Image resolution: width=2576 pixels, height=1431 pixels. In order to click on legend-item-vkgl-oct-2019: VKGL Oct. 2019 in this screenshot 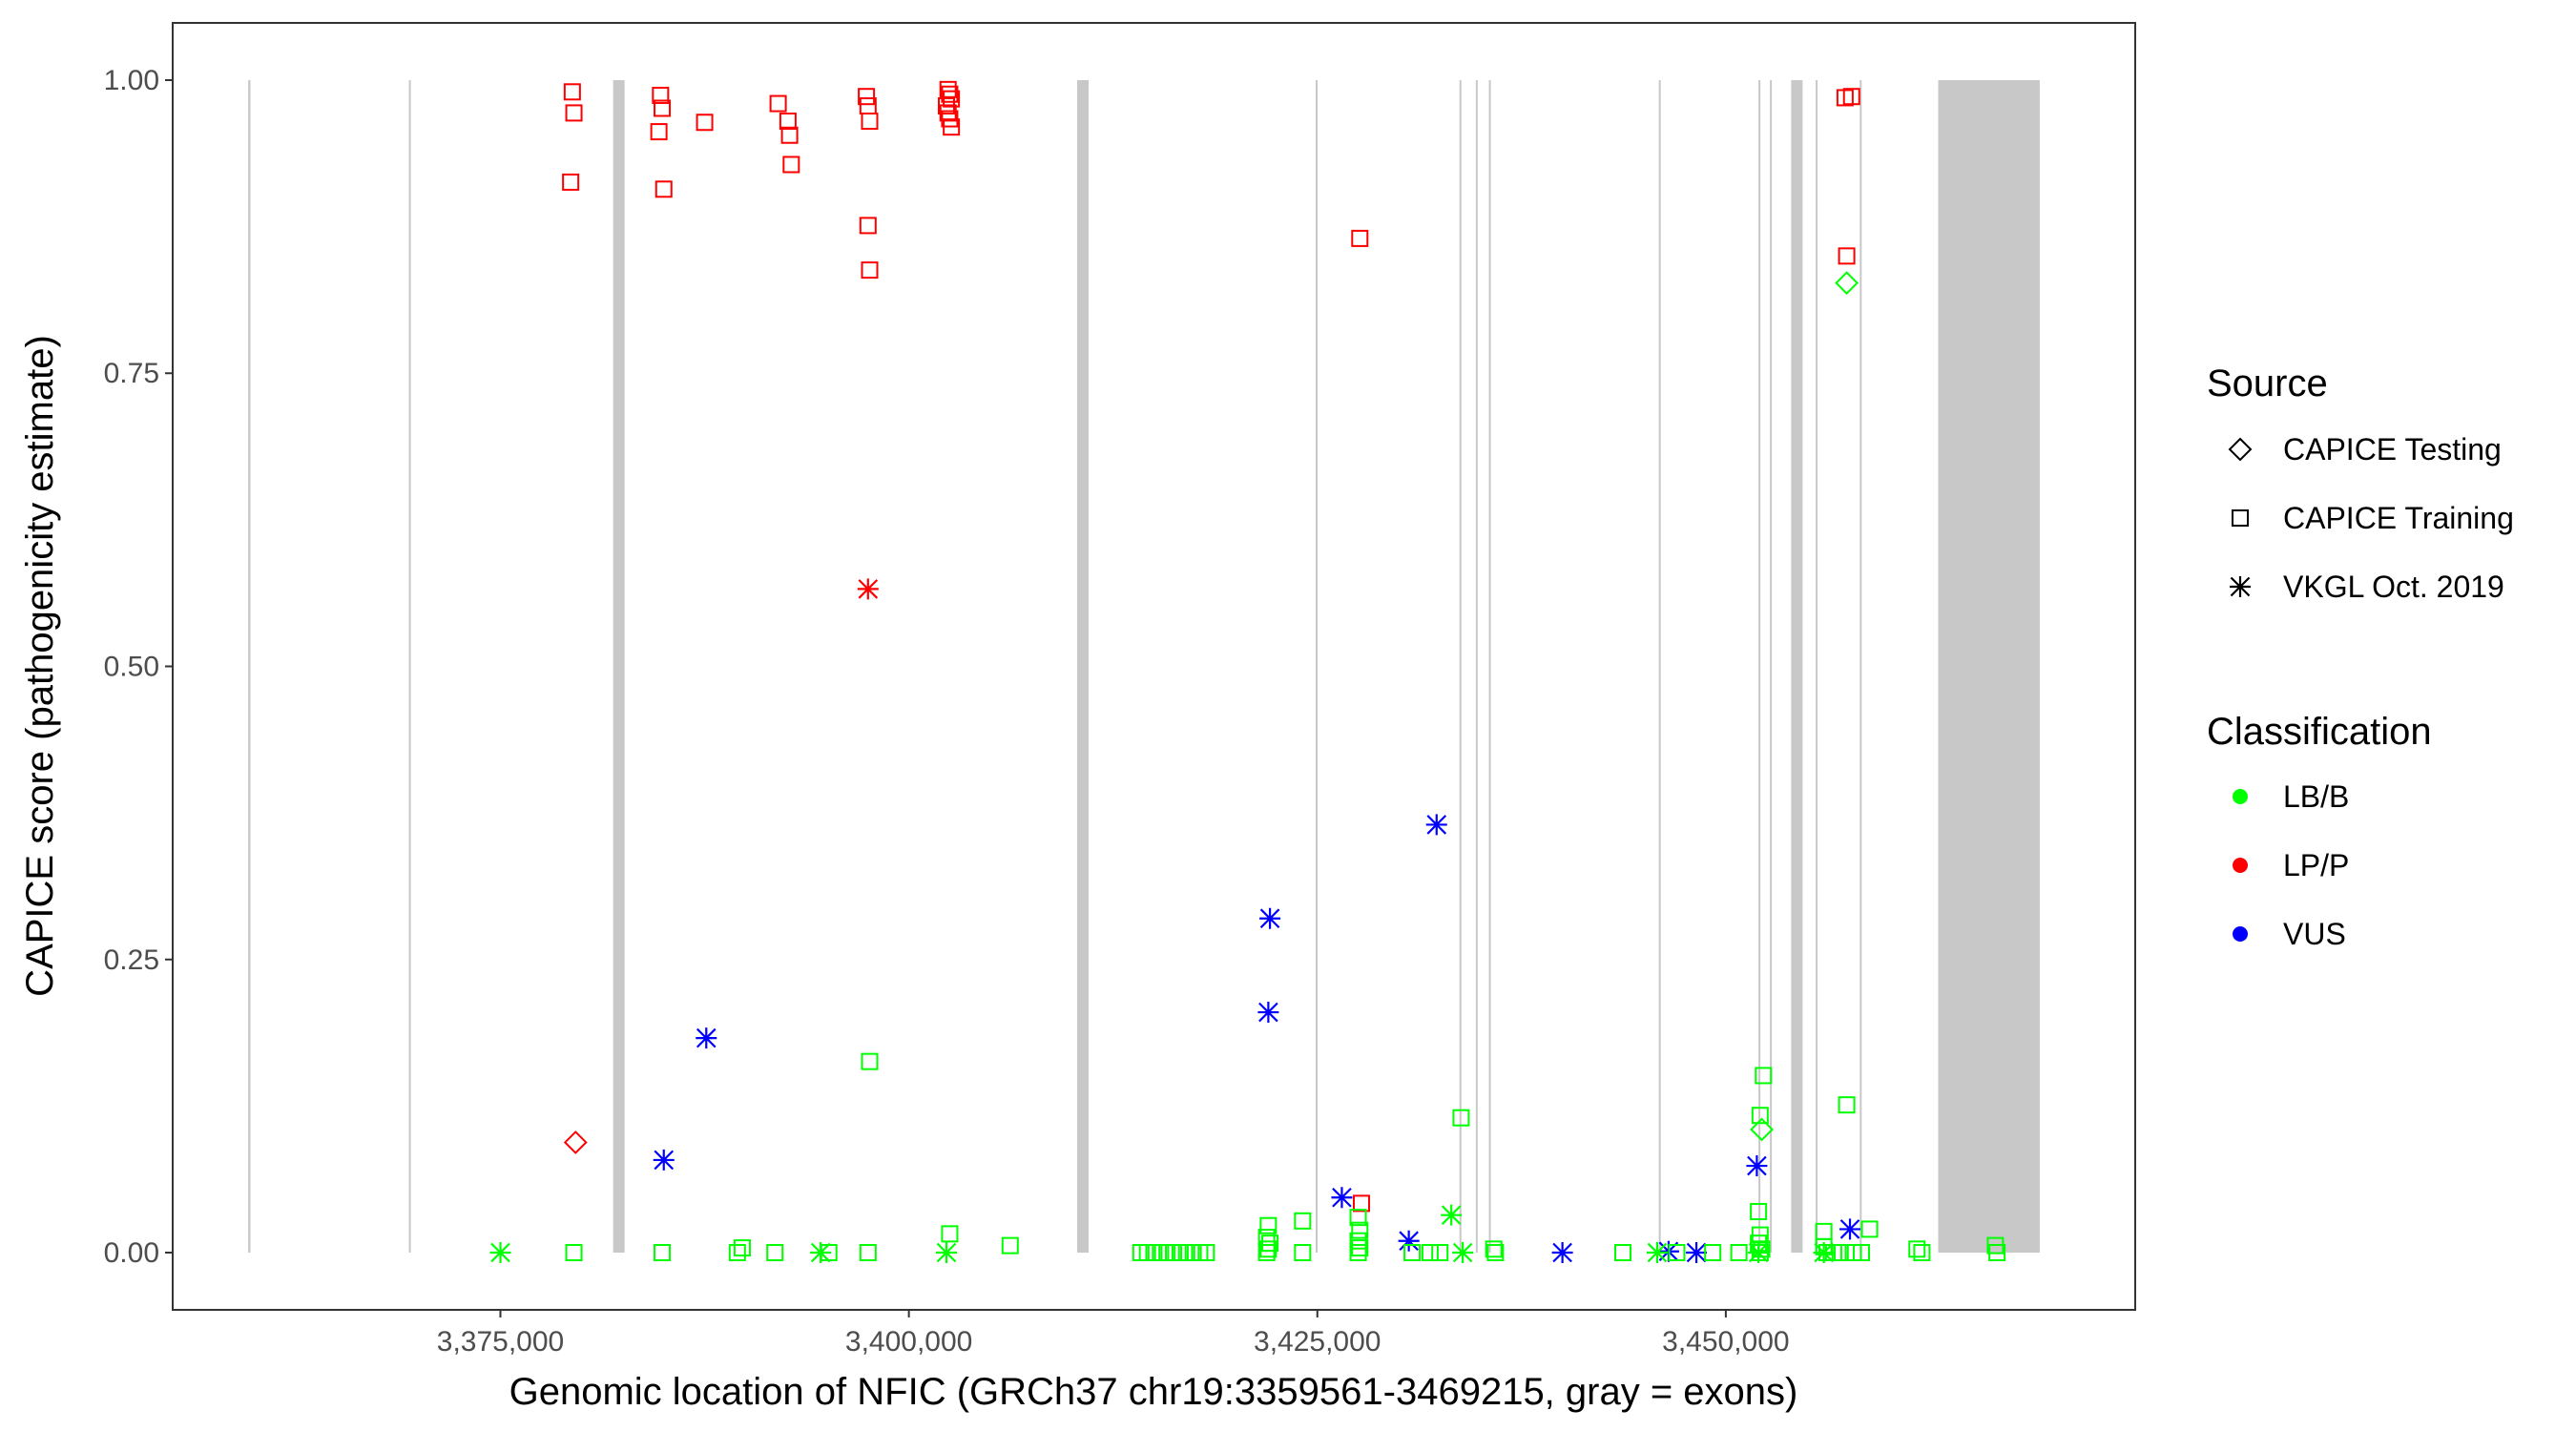, I will do `click(2367, 587)`.